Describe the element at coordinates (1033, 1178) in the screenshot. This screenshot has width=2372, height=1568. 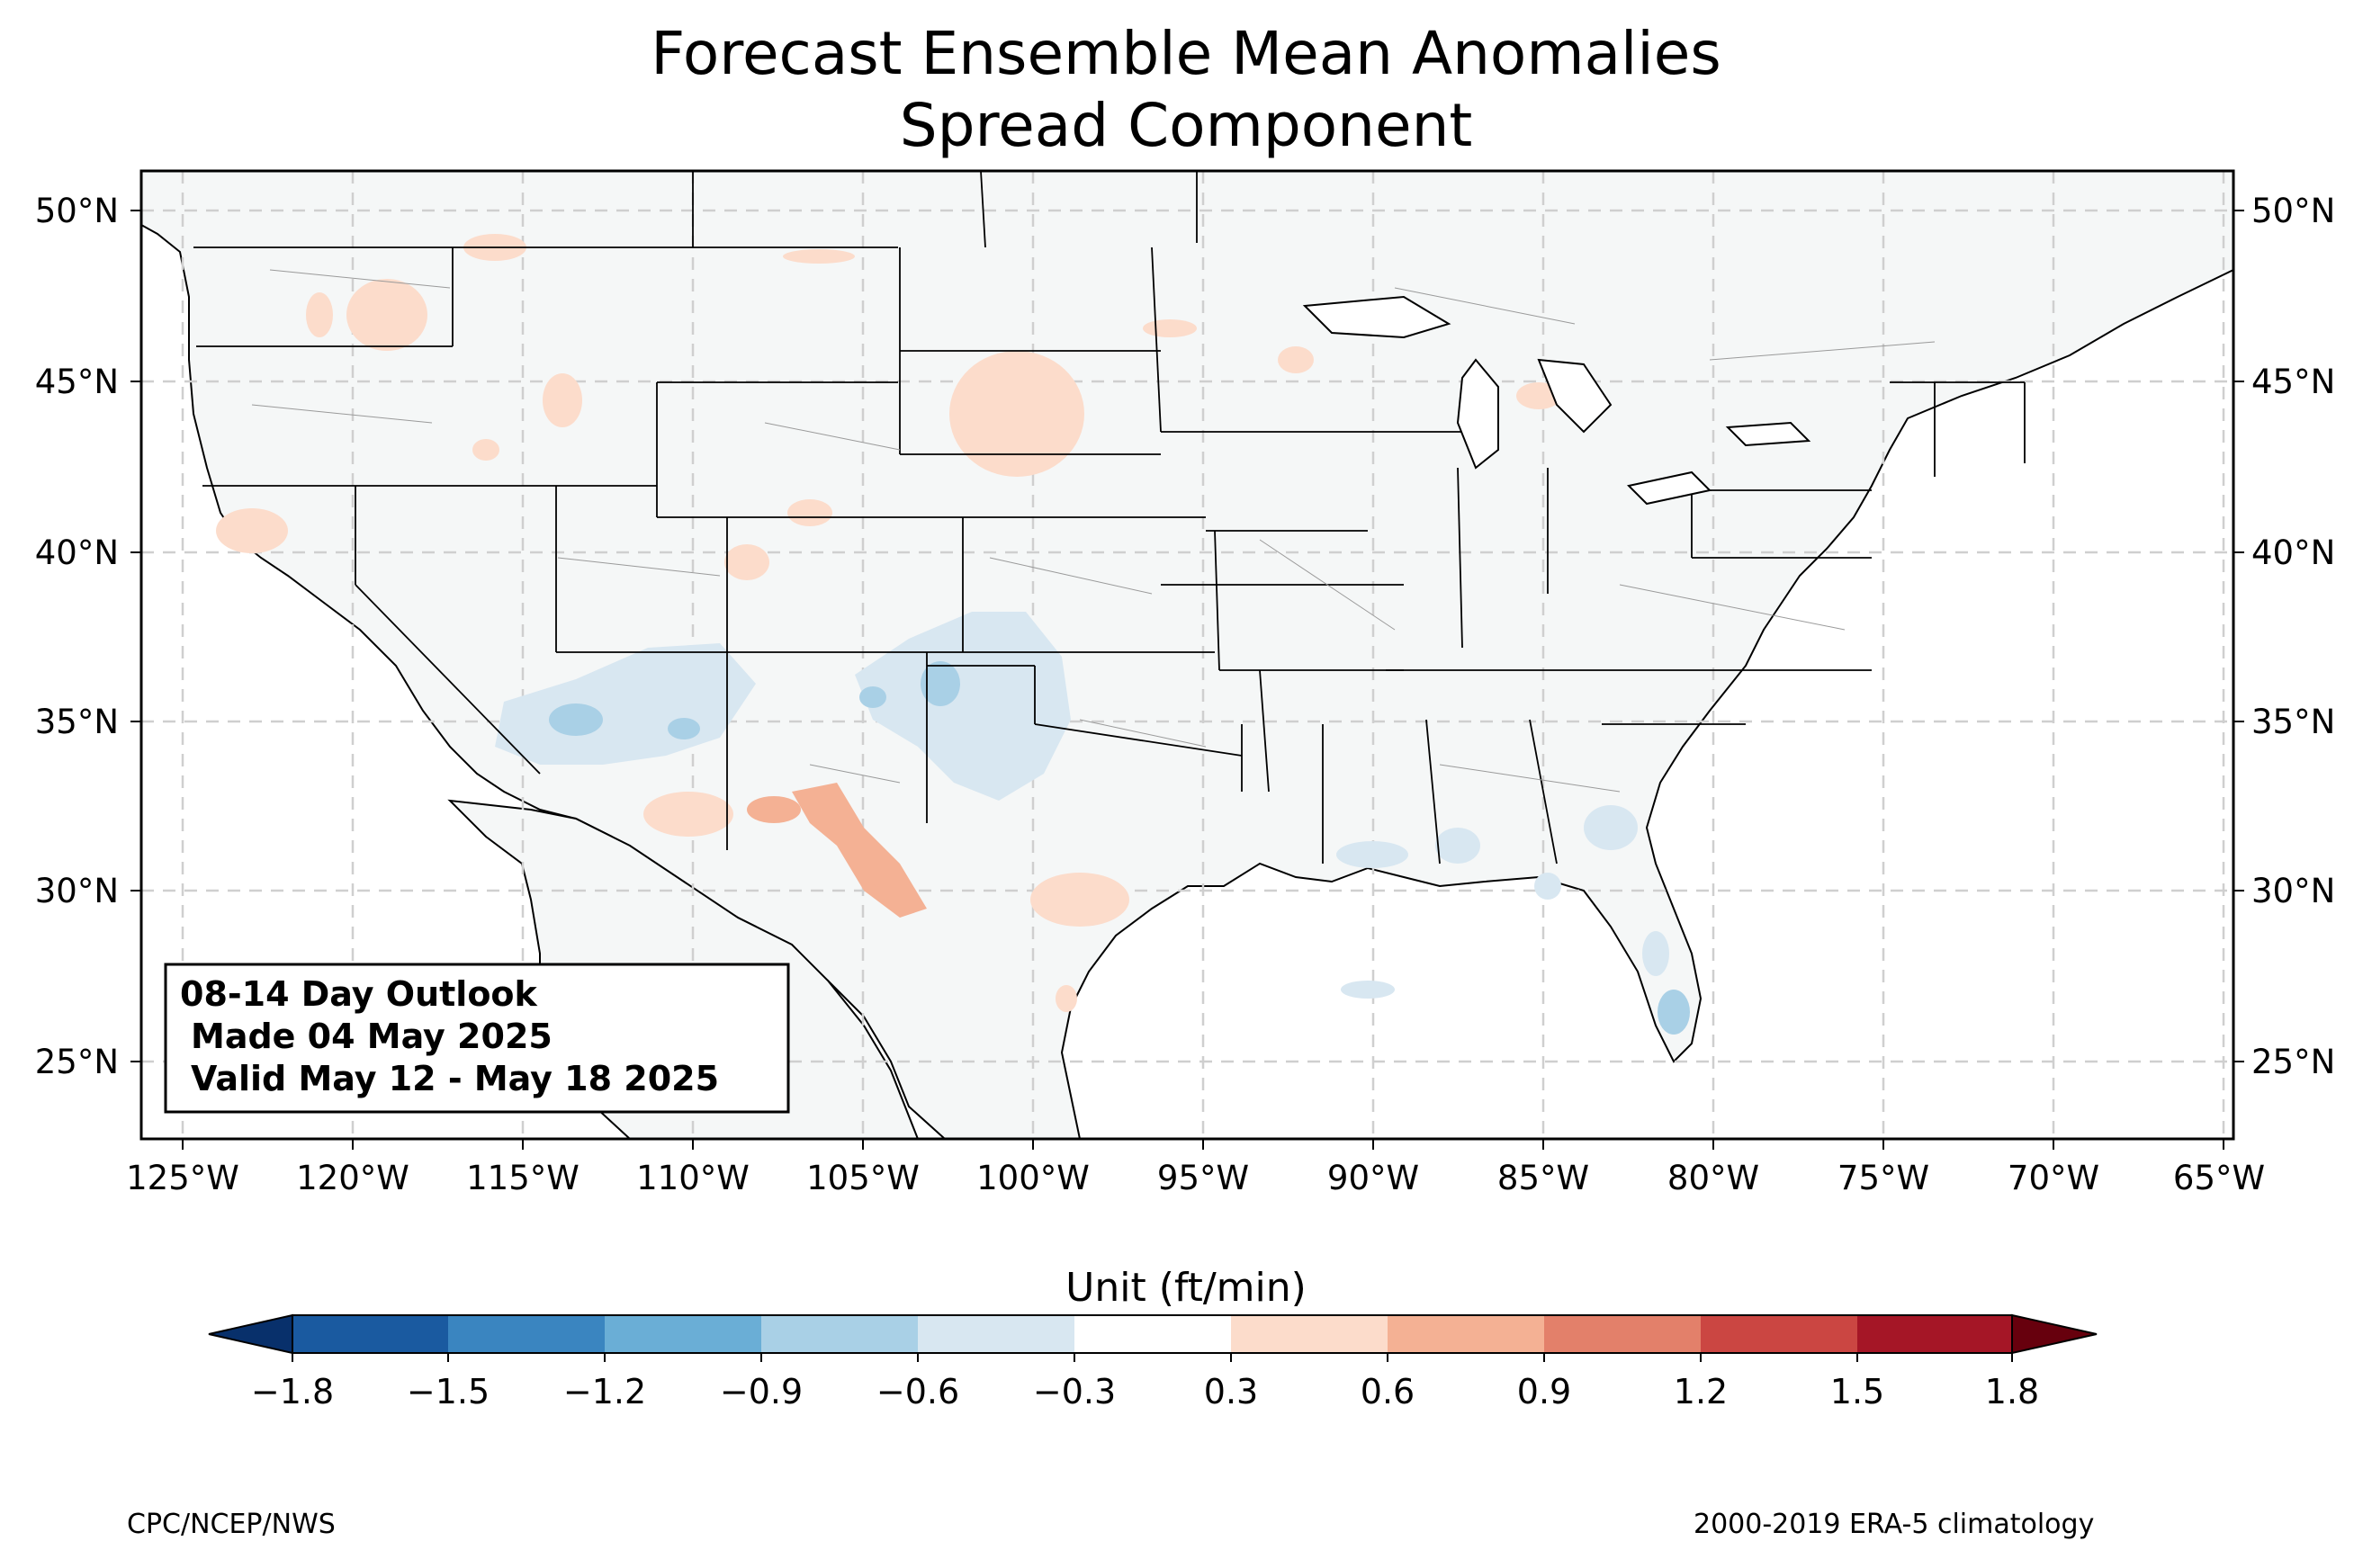
I see `lon-tick-label: 100°W` at that location.